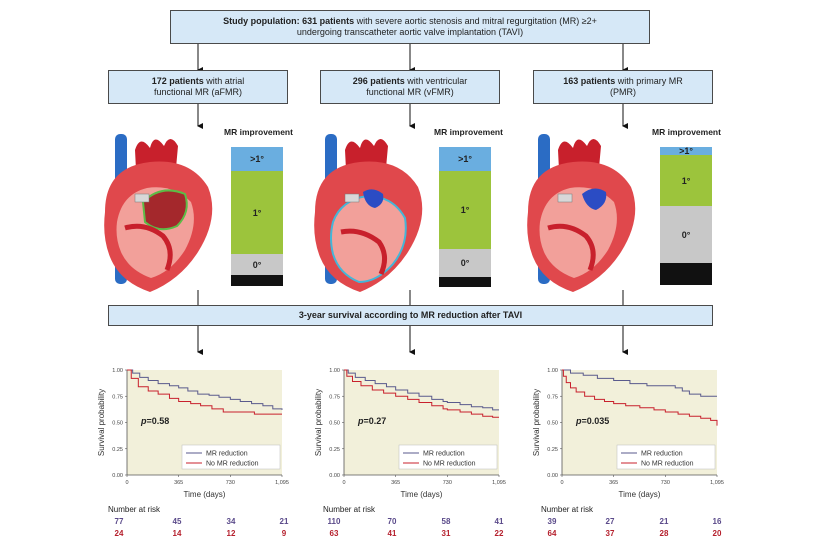 This screenshot has height=546, width=820. Describe the element at coordinates (378, 81) in the screenshot. I see `group-vfmr-count: 296 patients` at that location.